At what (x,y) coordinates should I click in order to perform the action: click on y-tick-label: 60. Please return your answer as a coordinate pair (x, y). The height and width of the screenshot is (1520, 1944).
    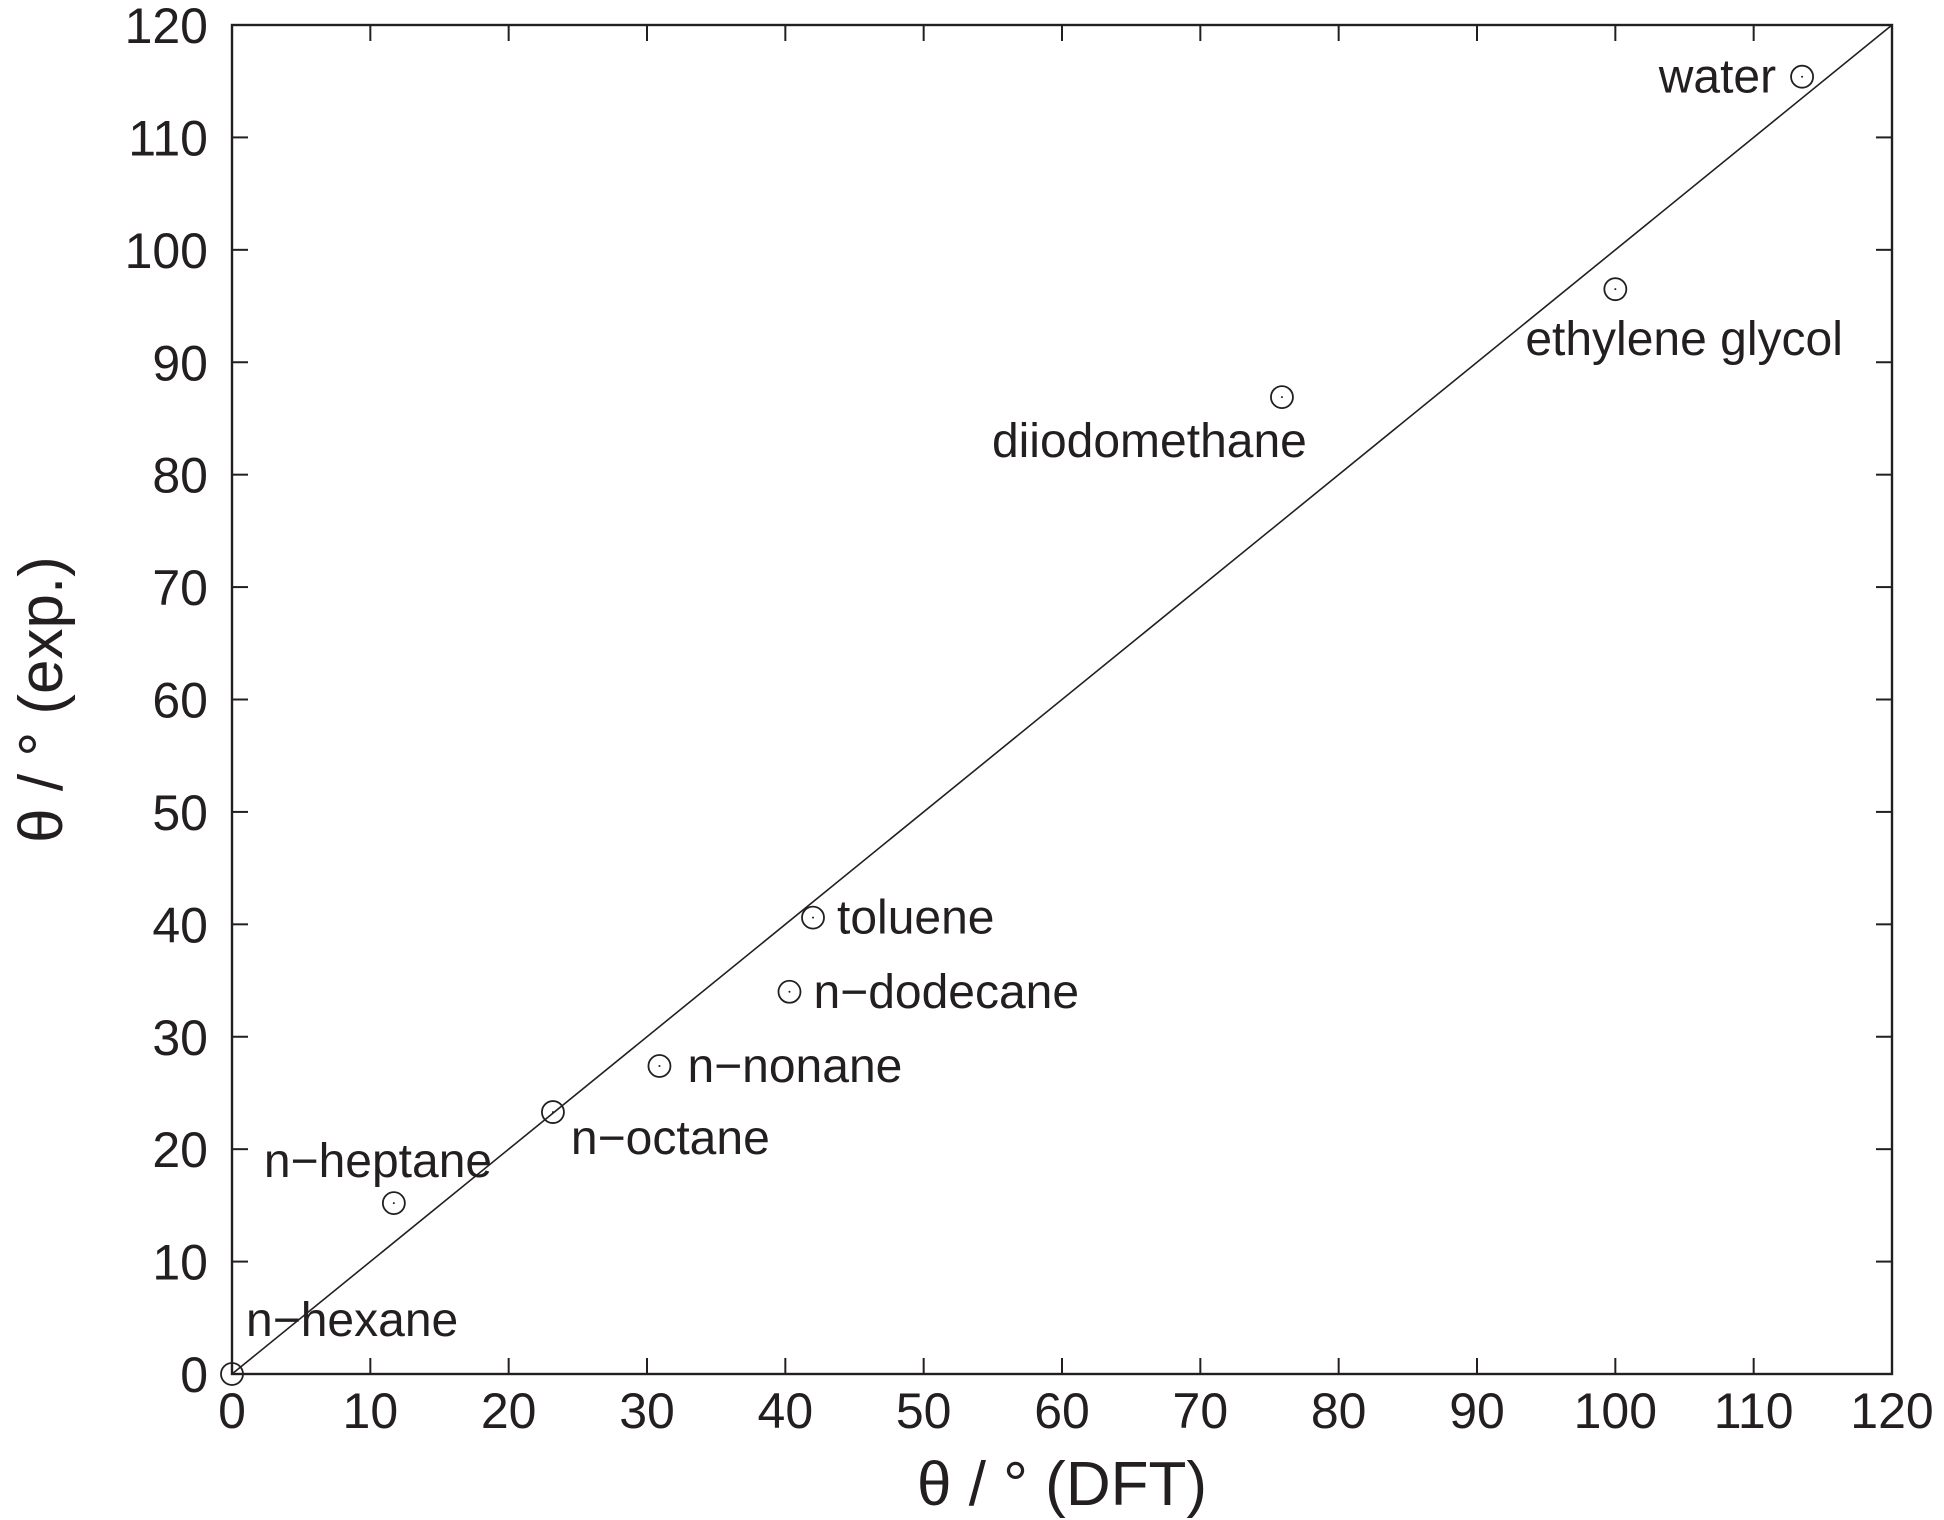
    Looking at the image, I should click on (180, 701).